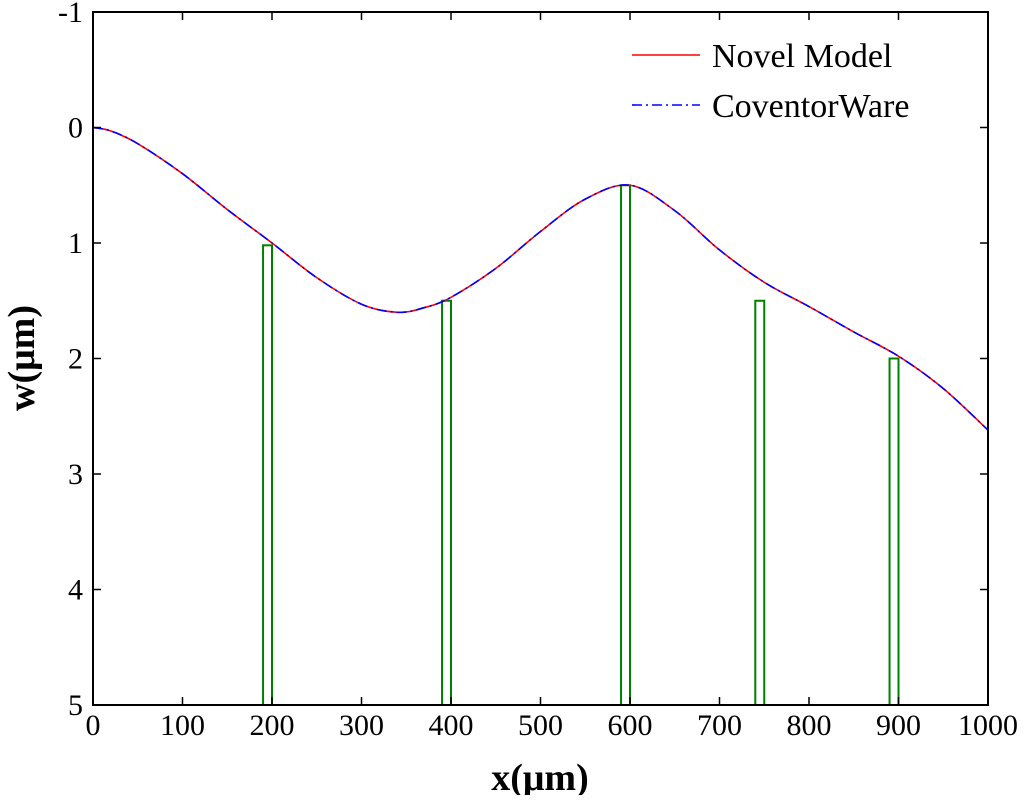 The image size is (1024, 800). I want to click on y-tick-label: 1, so click(75, 243).